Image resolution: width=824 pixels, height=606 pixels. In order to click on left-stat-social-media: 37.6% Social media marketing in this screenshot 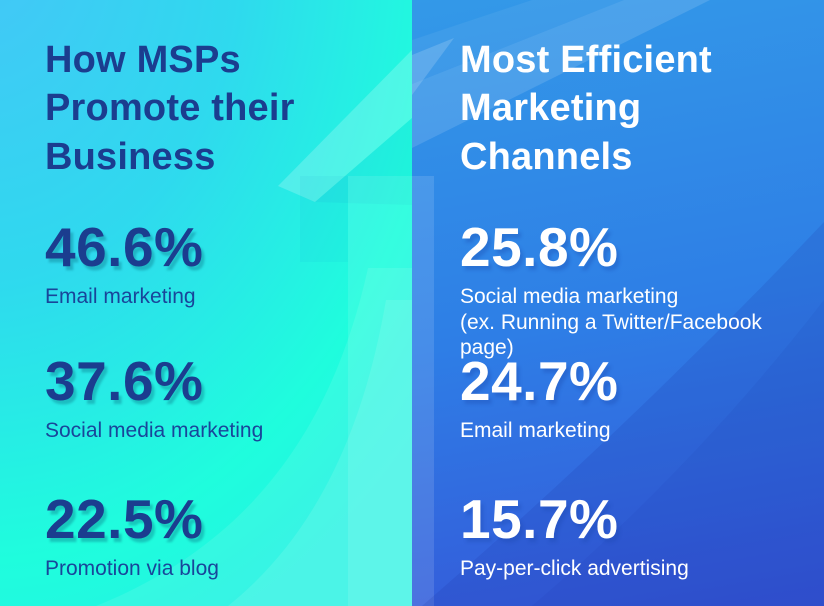, I will do `click(215, 399)`.